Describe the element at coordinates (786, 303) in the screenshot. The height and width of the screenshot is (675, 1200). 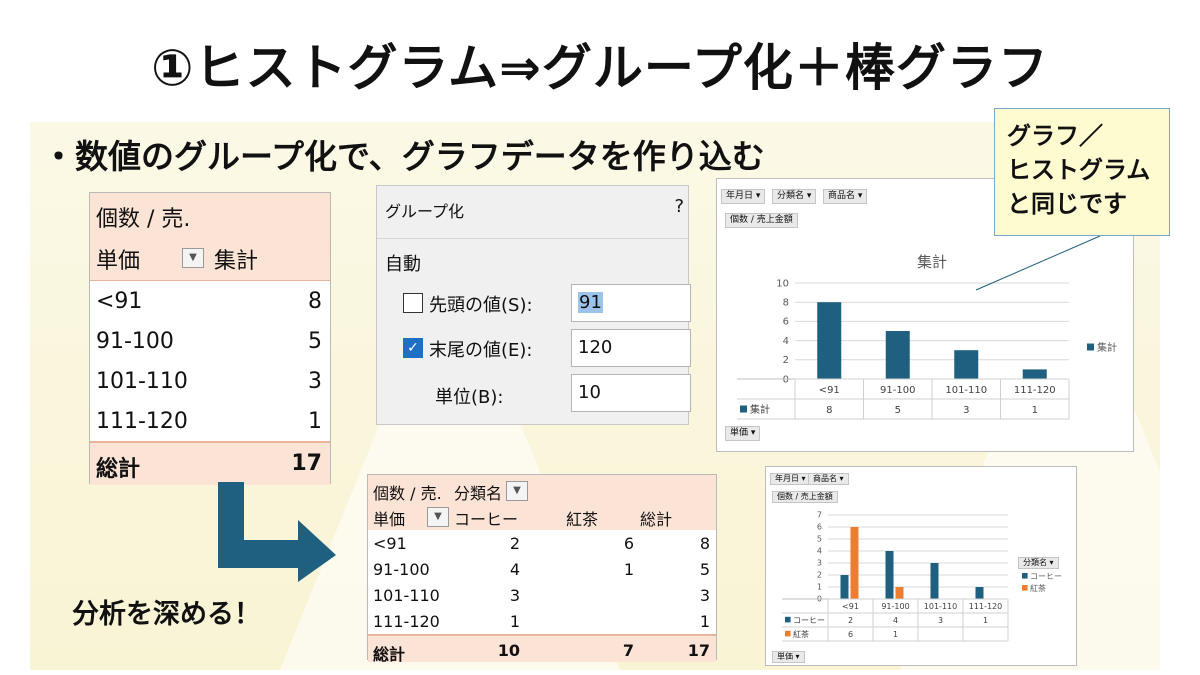
I see `y-tick-label: 8` at that location.